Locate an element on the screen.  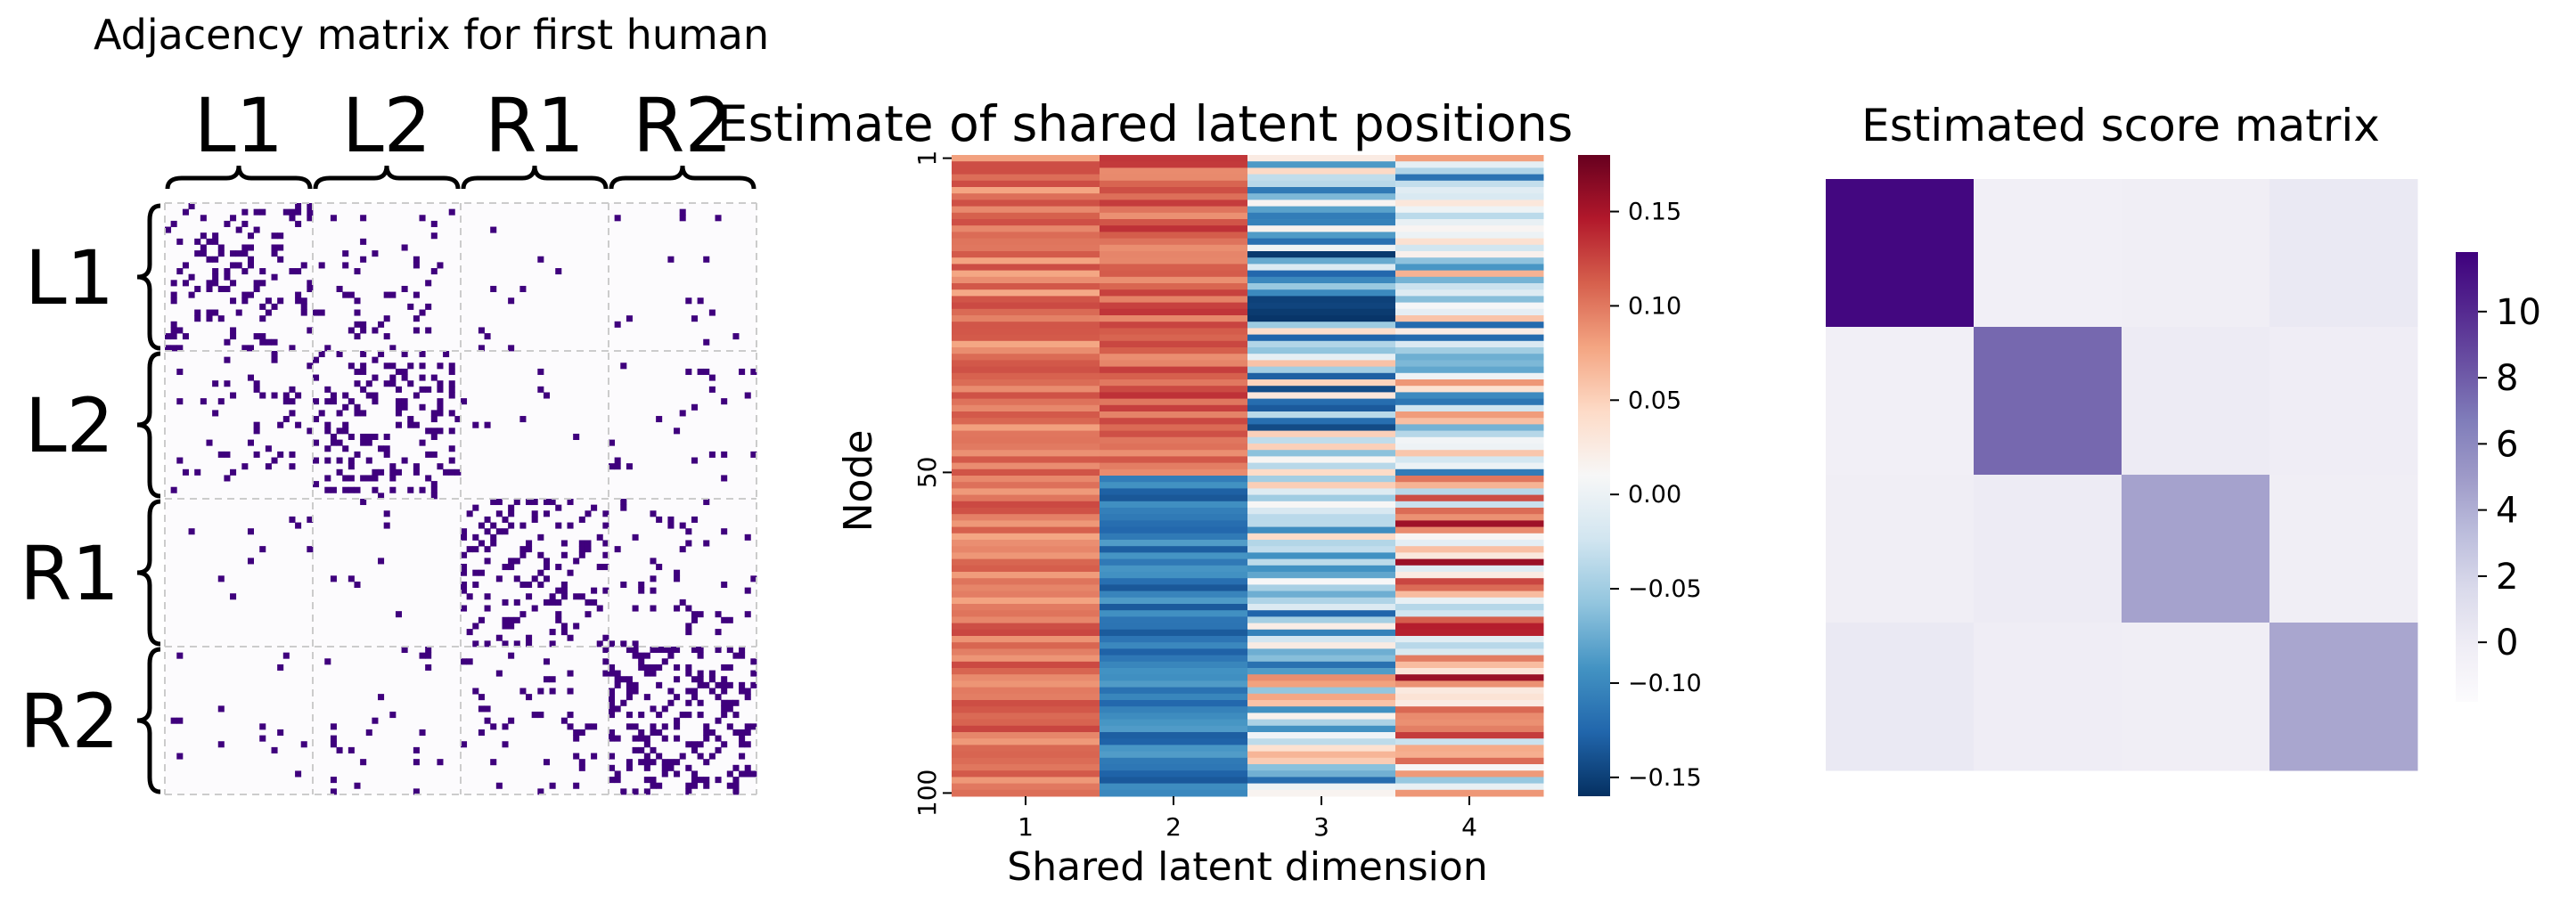
left-block-label: R1 is located at coordinates (69, 573).